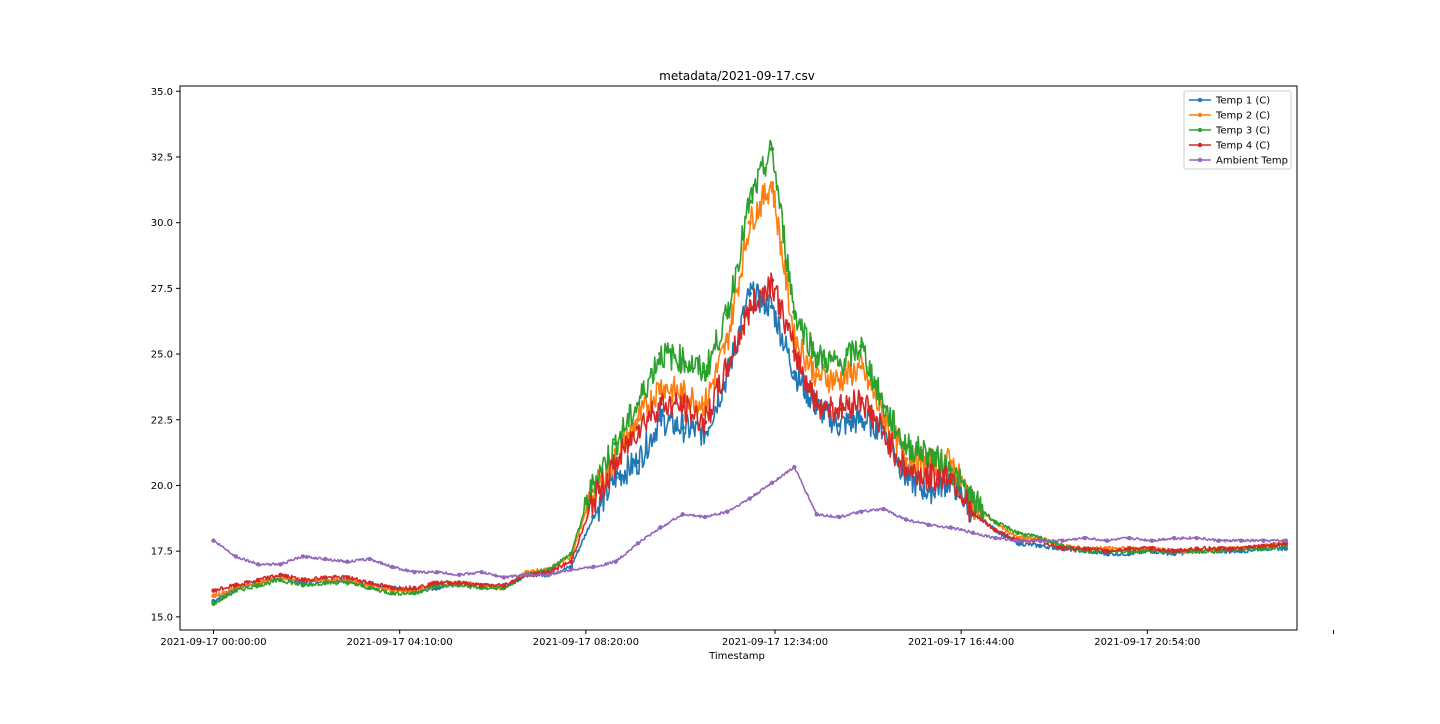  Describe the element at coordinates (775, 642) in the screenshot. I see `x-tick-label: 2021-09-17 12:34:00` at that location.